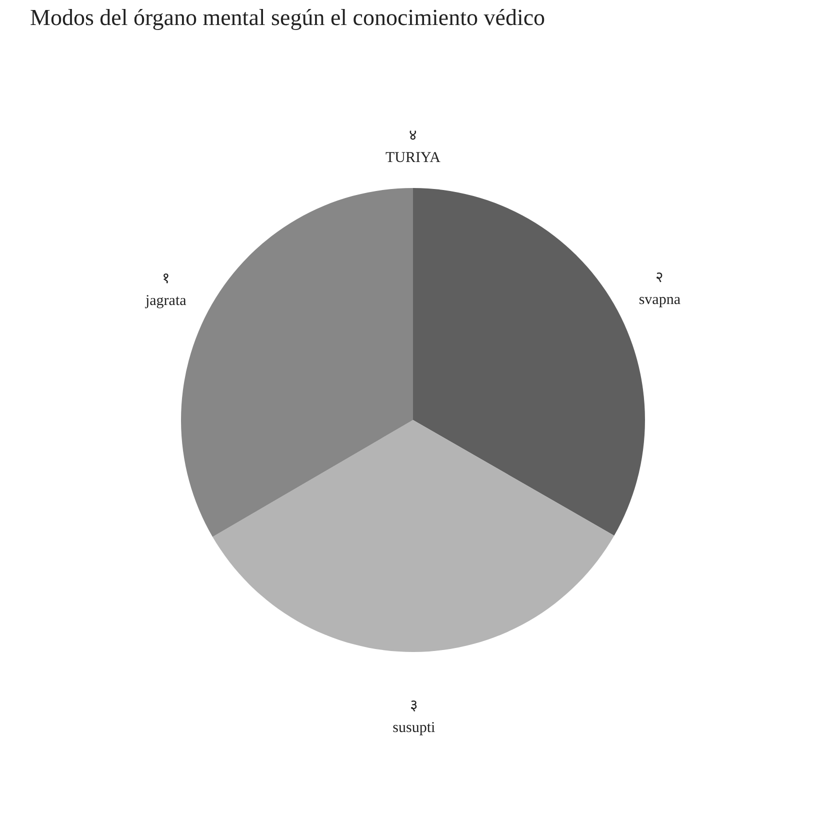 The width and height of the screenshot is (826, 825). Describe the element at coordinates (413, 136) in the screenshot. I see `text: ४` at that location.